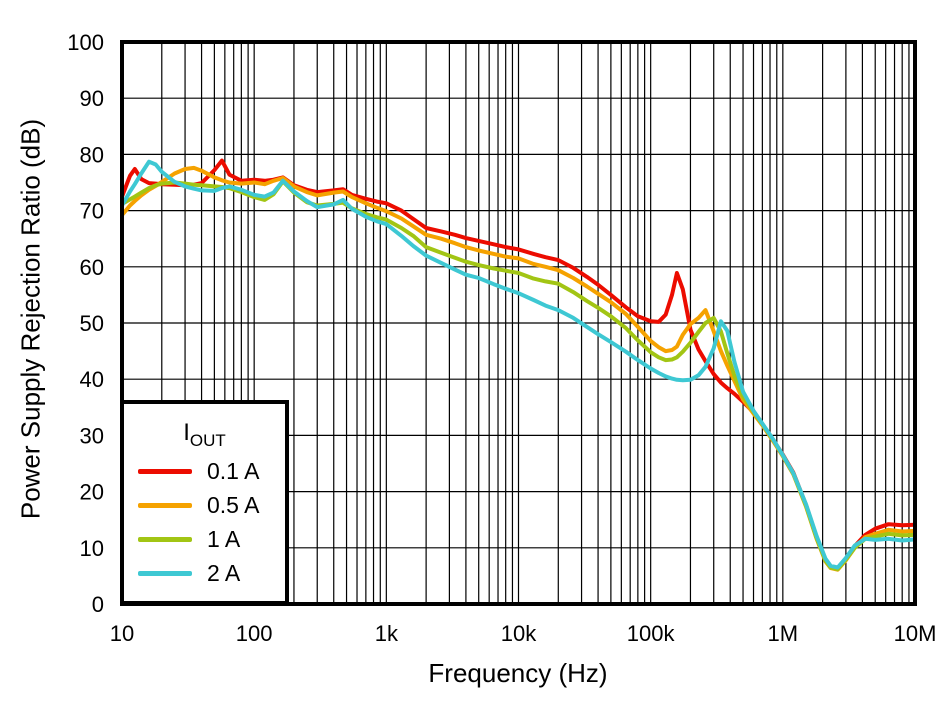 This screenshot has height=701, width=944. What do you see at coordinates (651, 633) in the screenshot?
I see `x-tick-label: 100k` at bounding box center [651, 633].